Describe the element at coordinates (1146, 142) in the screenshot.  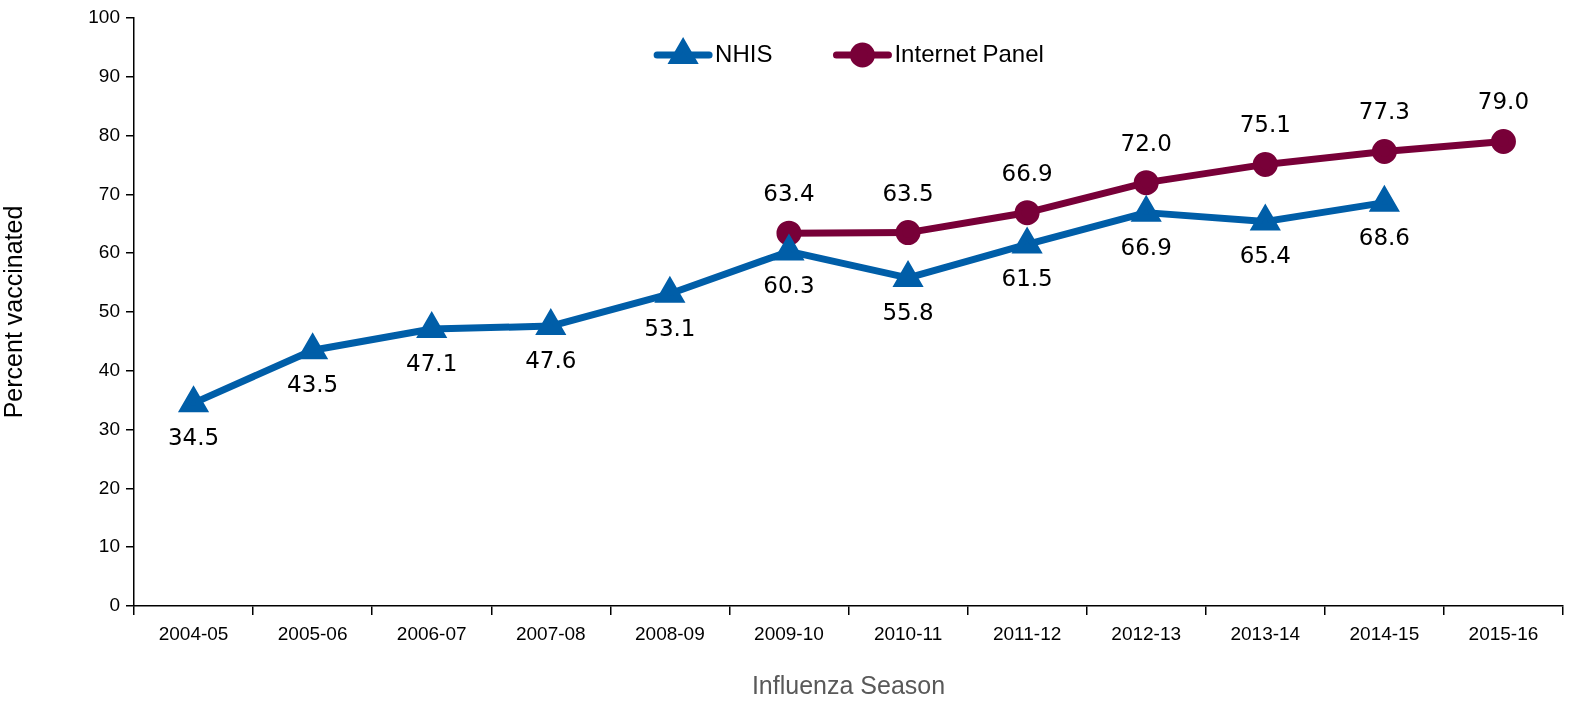
I see `data-label: 72.0` at that location.